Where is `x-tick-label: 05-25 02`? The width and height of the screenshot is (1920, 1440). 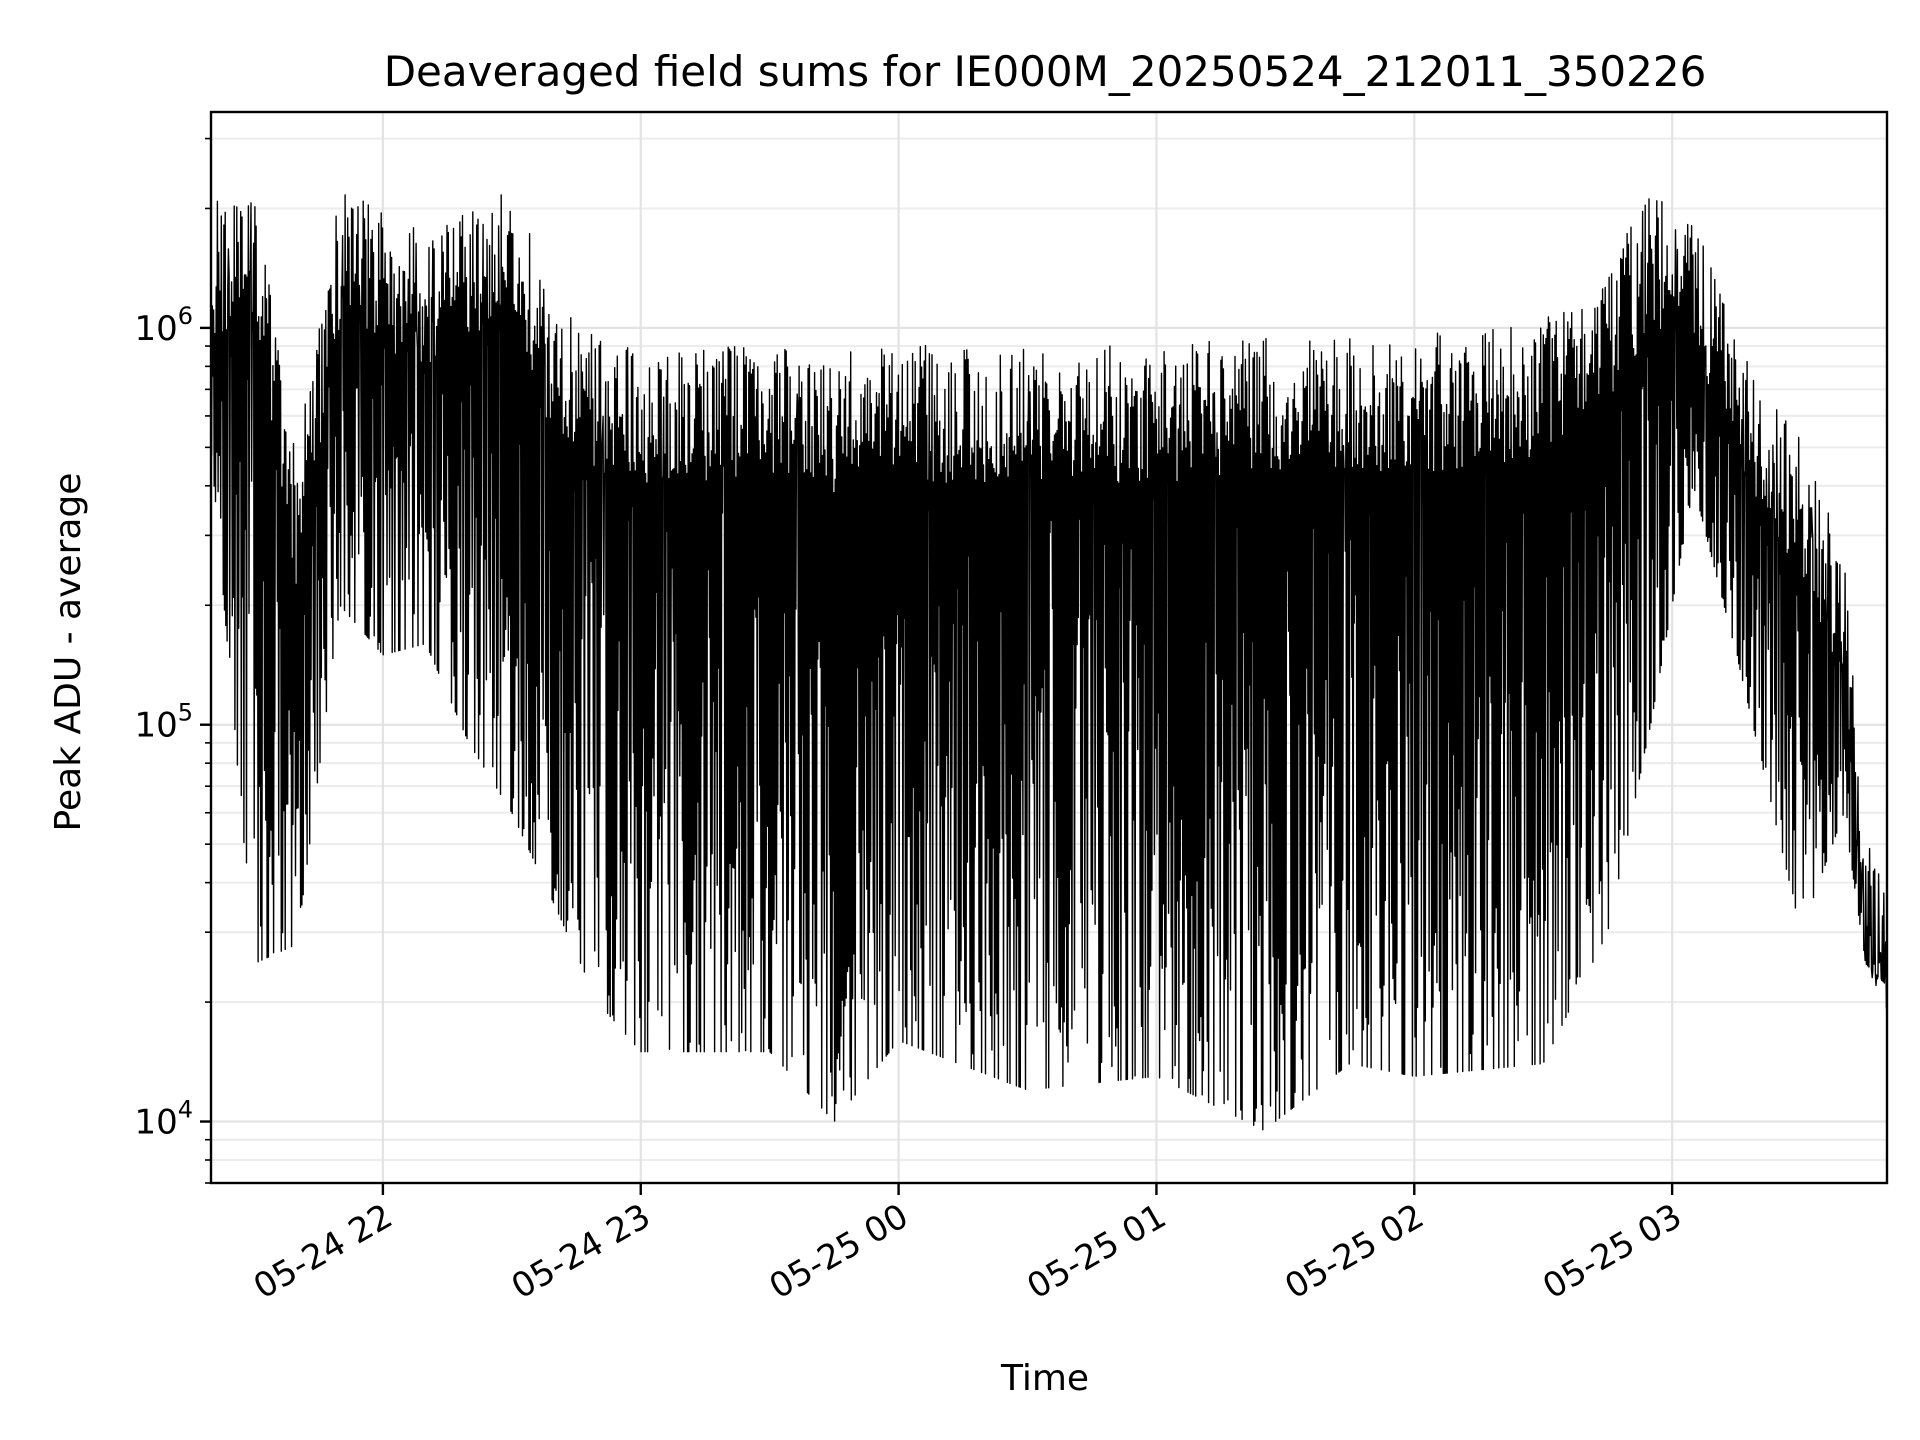 x-tick-label: 05-25 02 is located at coordinates (1354, 1251).